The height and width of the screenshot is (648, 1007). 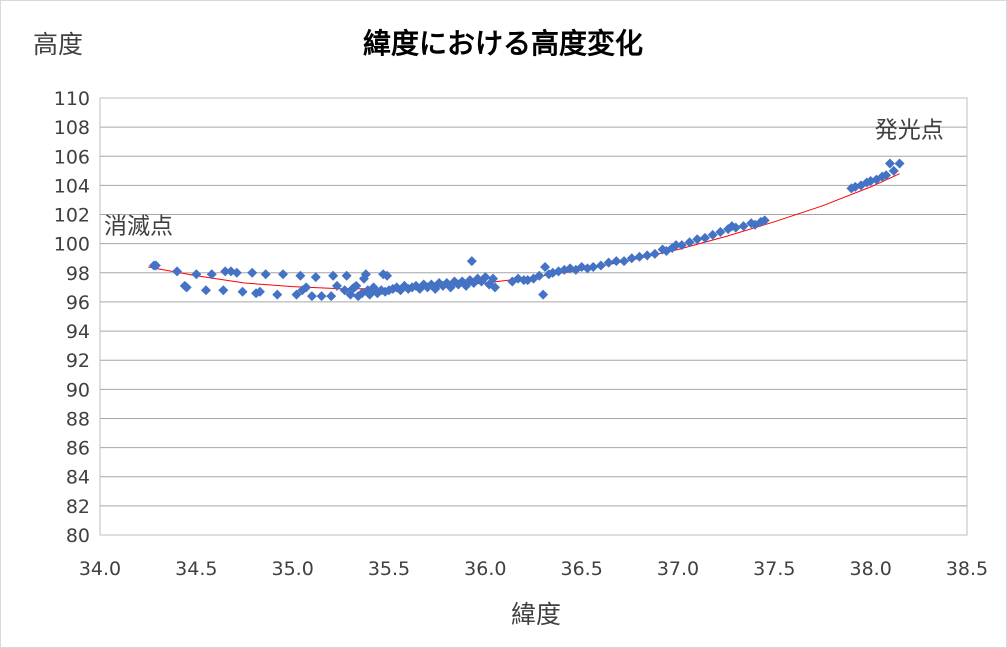 I want to click on x-tick-label: 36.5, so click(x=582, y=569).